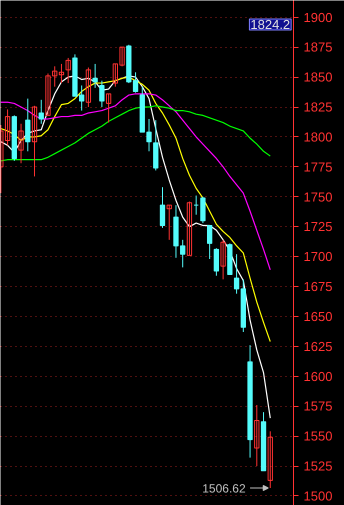  What do you see at coordinates (318, 226) in the screenshot?
I see `y-tick-label: 1725` at bounding box center [318, 226].